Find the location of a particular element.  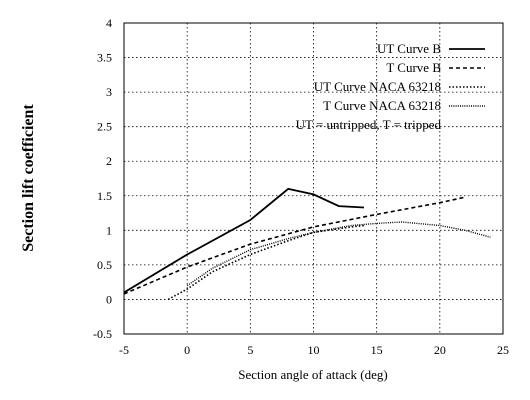

y-tick-label: 3.5 is located at coordinates (104, 58).